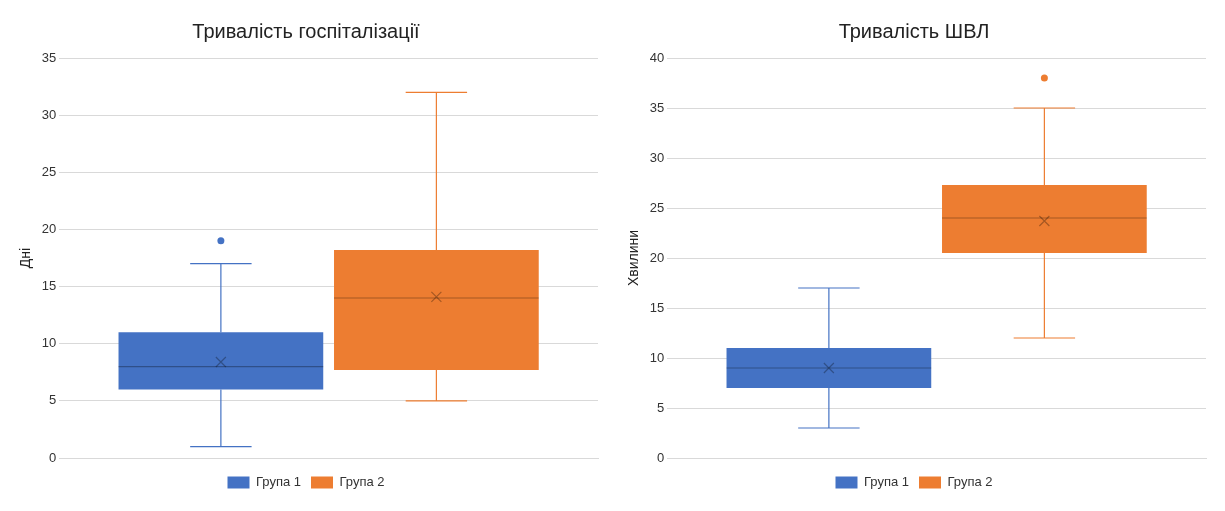 Image resolution: width=1225 pixels, height=511 pixels. Describe the element at coordinates (306, 30) in the screenshot. I see `chart-title: Тривалість госпіталізації` at that location.